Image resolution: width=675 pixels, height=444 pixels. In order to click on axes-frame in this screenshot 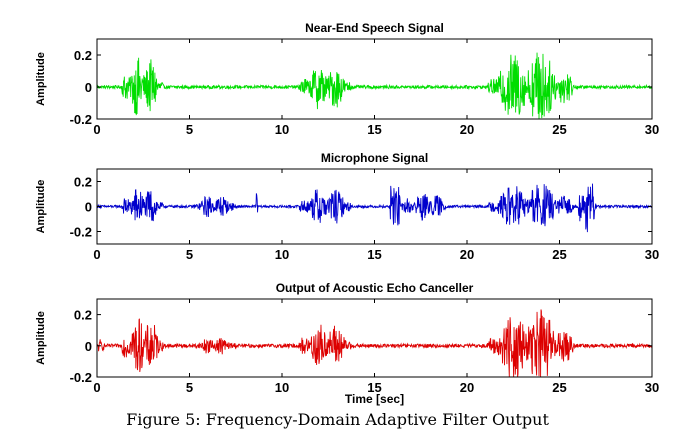, I will do `click(374, 338)`.